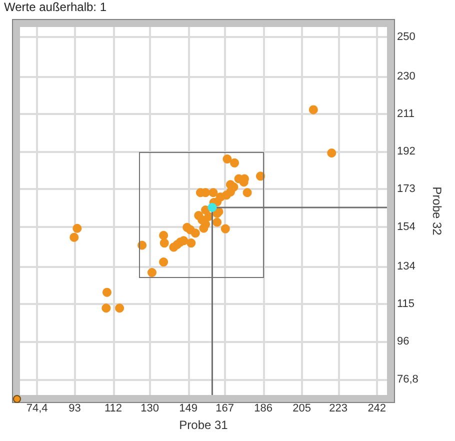  I want to click on x-tick-label: 93, so click(74, 408).